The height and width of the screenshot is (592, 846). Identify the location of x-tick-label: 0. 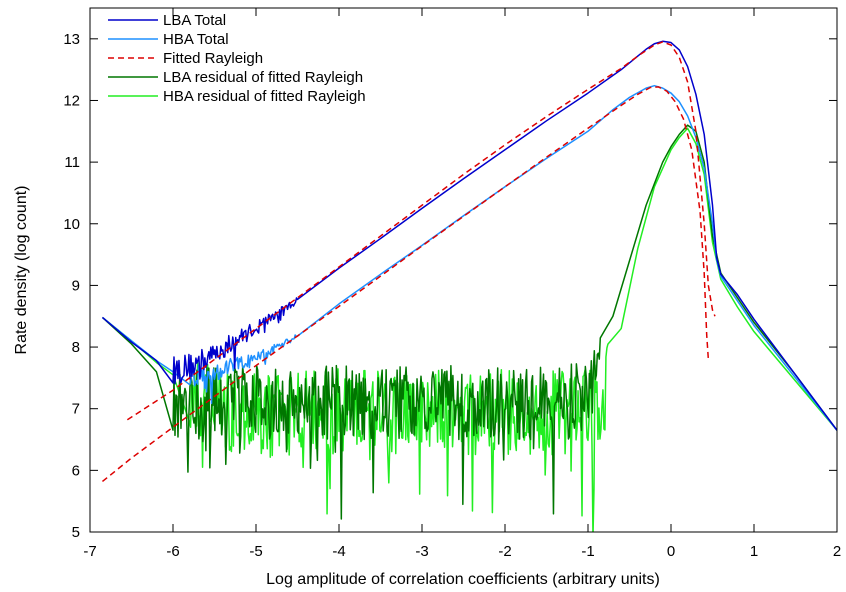
(671, 551).